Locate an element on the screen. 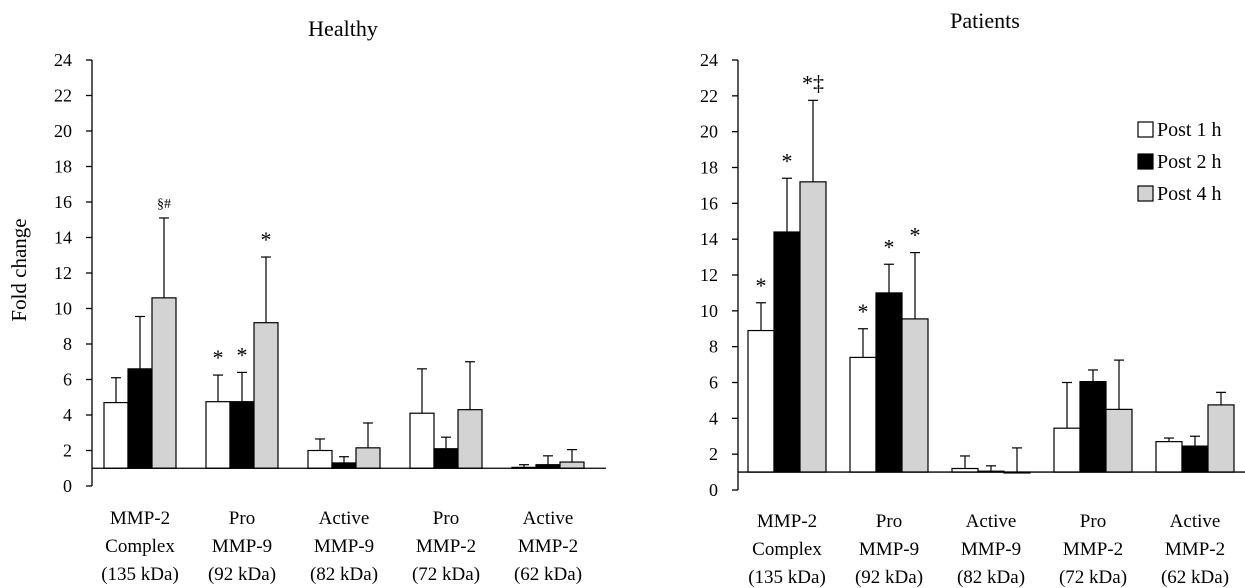  significance-marker: *‡ is located at coordinates (813, 82).